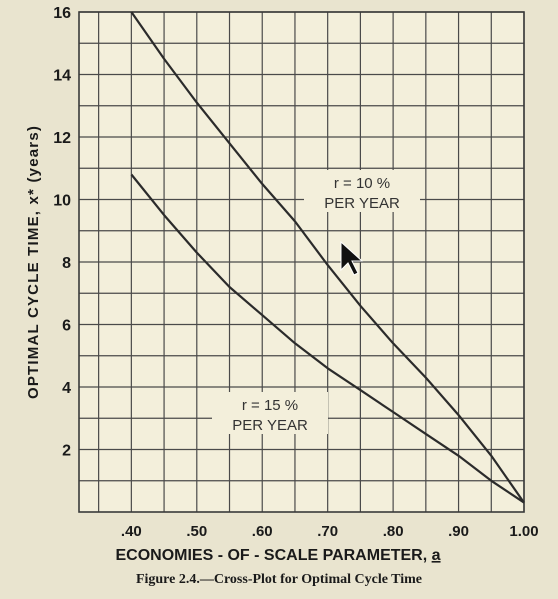  Describe the element at coordinates (277, 555) in the screenshot. I see `x-axis-label: ECONOMIES - OF - SCALE PARAMETER, a` at that location.